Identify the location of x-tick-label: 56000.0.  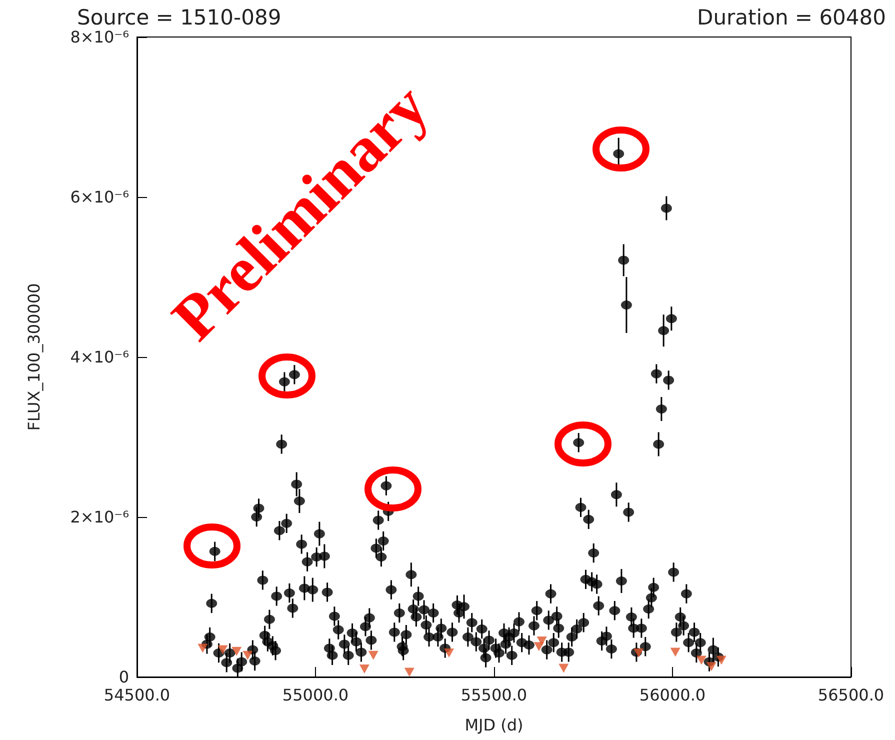
(672, 695).